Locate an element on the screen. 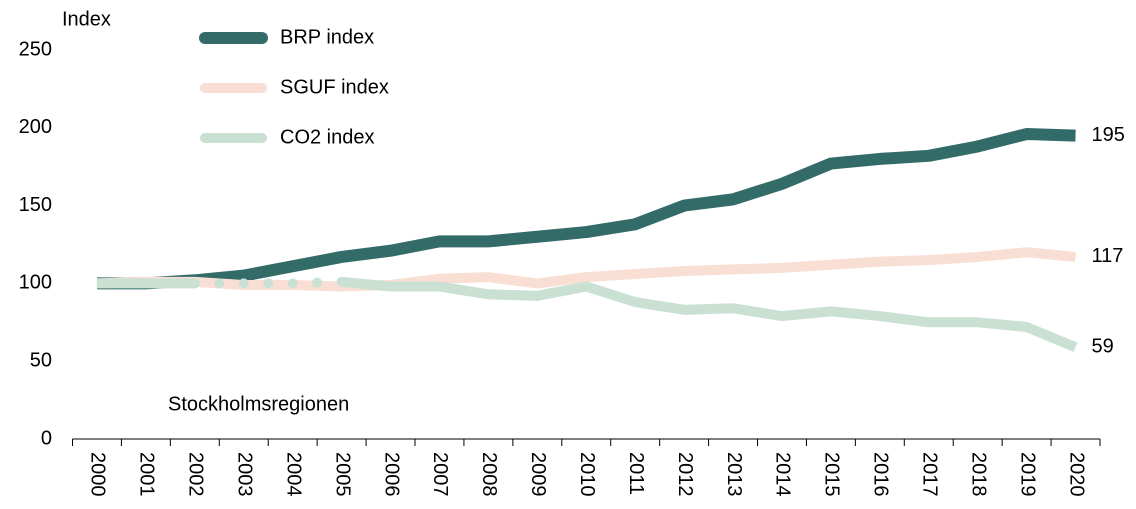 The height and width of the screenshot is (509, 1136). x-tick-label: 2011 is located at coordinates (636, 473).